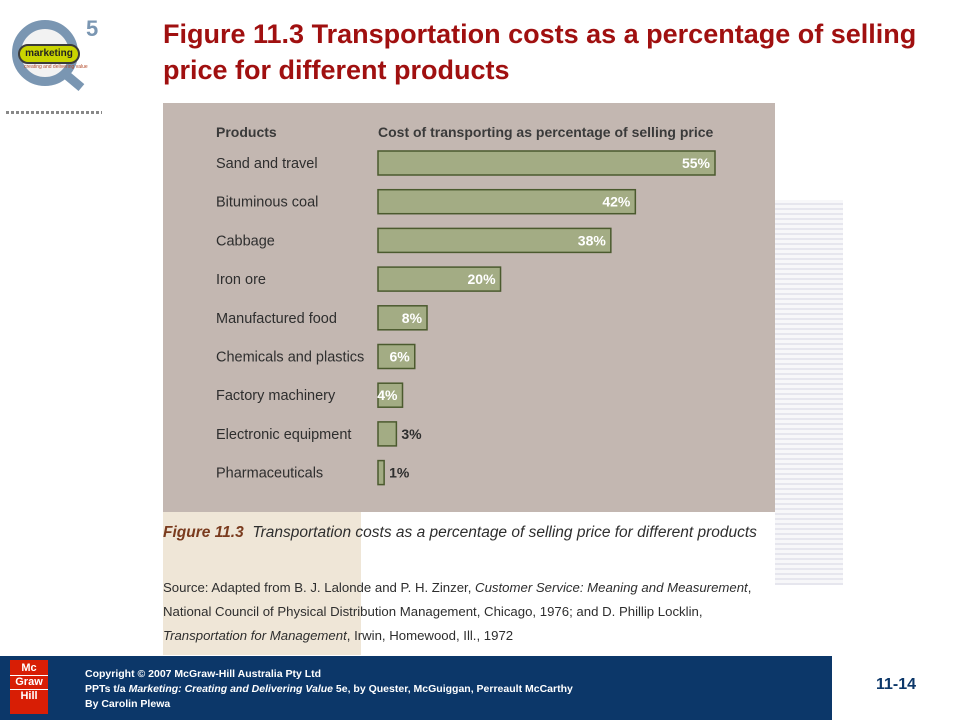 The image size is (960, 720). I want to click on category-label-manufactured-food: Manufactured food, so click(276, 319).